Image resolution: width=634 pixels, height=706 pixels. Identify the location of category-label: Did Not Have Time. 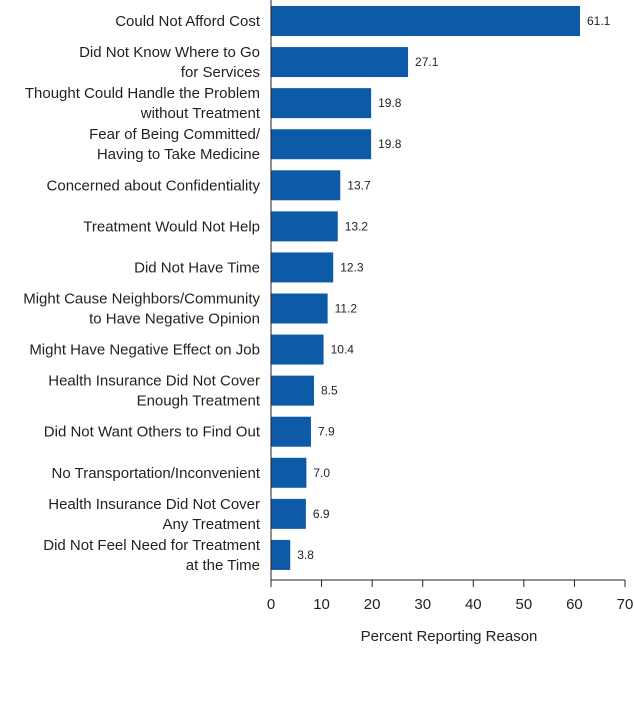
(197, 267).